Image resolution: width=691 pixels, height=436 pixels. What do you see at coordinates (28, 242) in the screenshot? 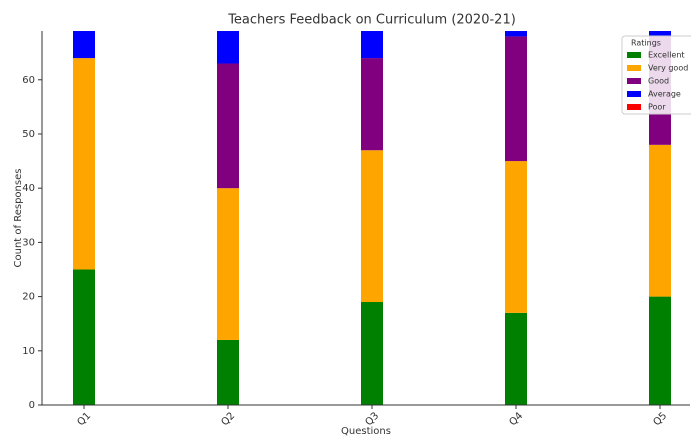
I see `y-tick-label: 30` at bounding box center [28, 242].